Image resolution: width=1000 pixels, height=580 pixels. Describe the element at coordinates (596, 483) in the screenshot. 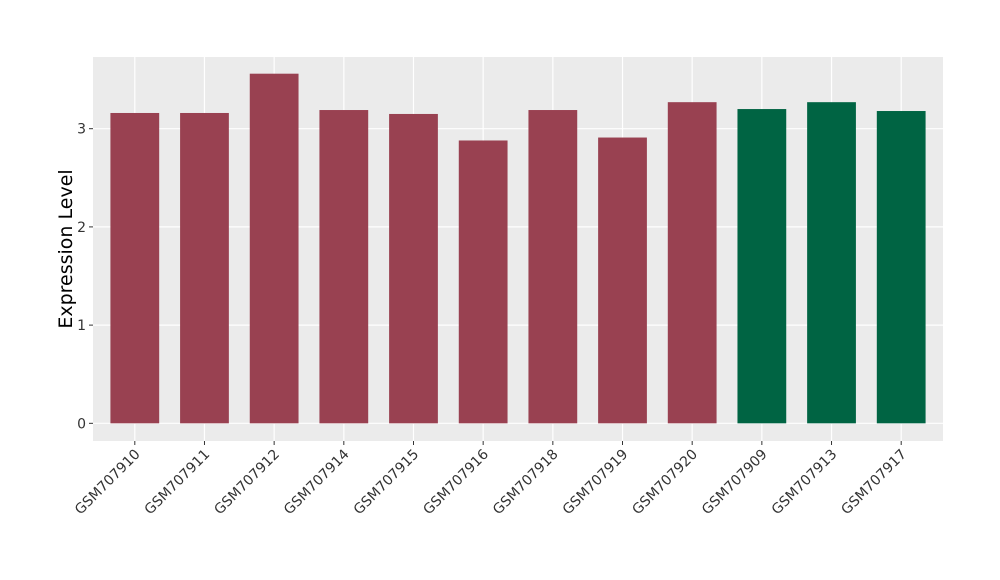

I see `x-tick-label: GSM707919` at that location.